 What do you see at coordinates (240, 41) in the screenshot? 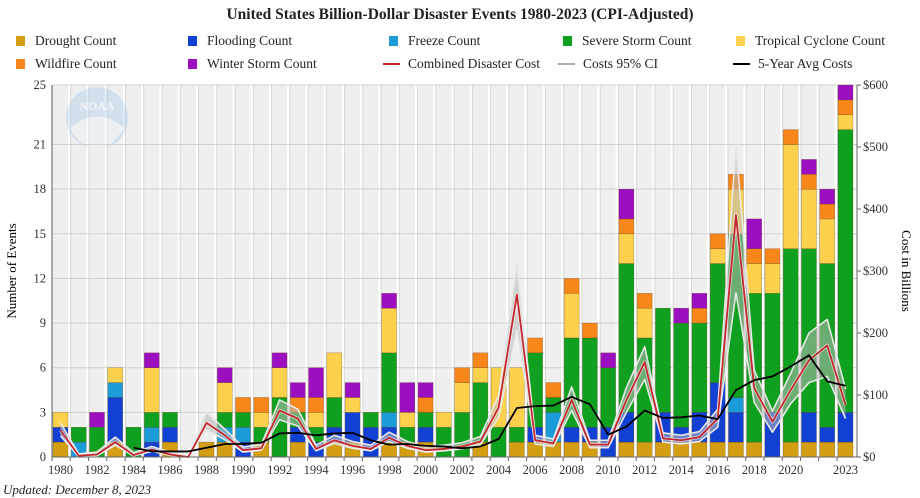
I see `legend-item-flooding: Flooding Count` at bounding box center [240, 41].